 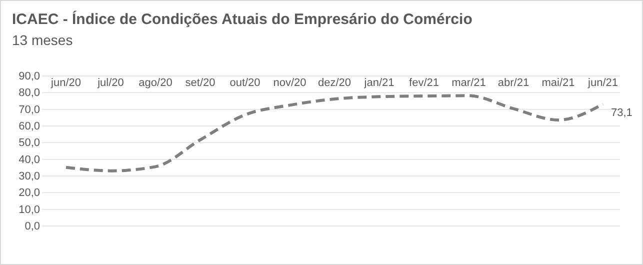 I want to click on x-tick-label: jan/21, so click(x=378, y=83).